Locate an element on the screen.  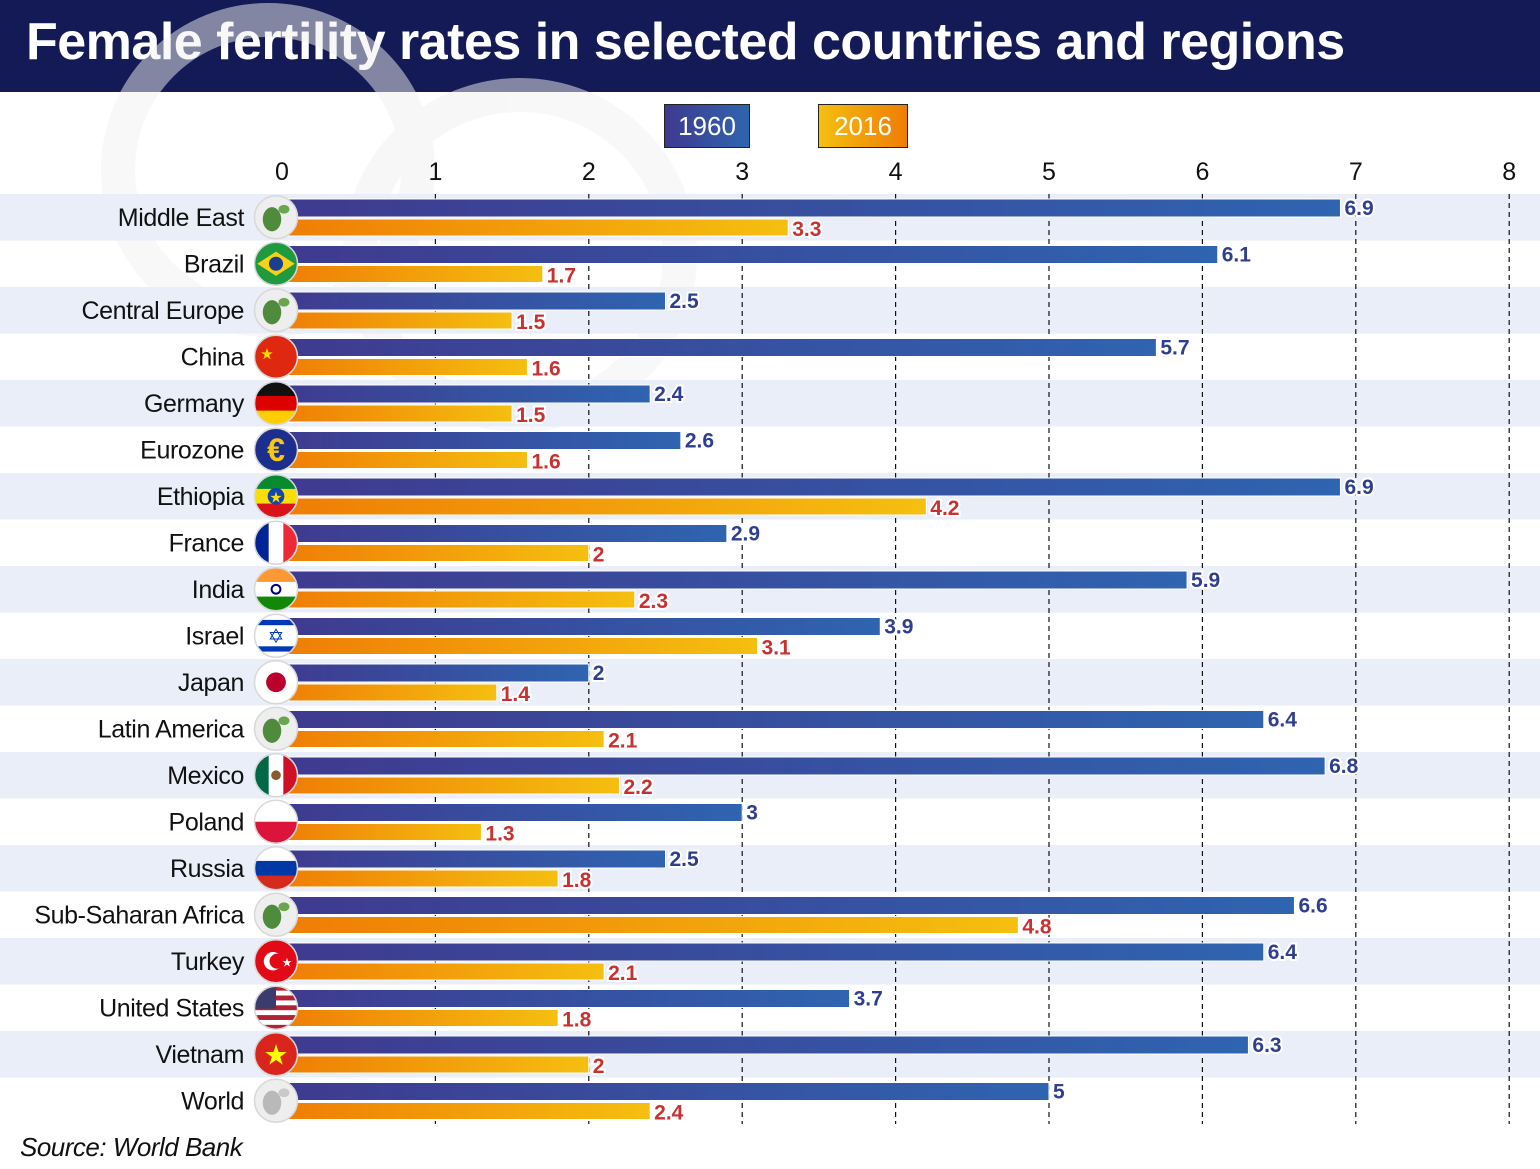
value-label-1960: 6.6 is located at coordinates (1312, 906).